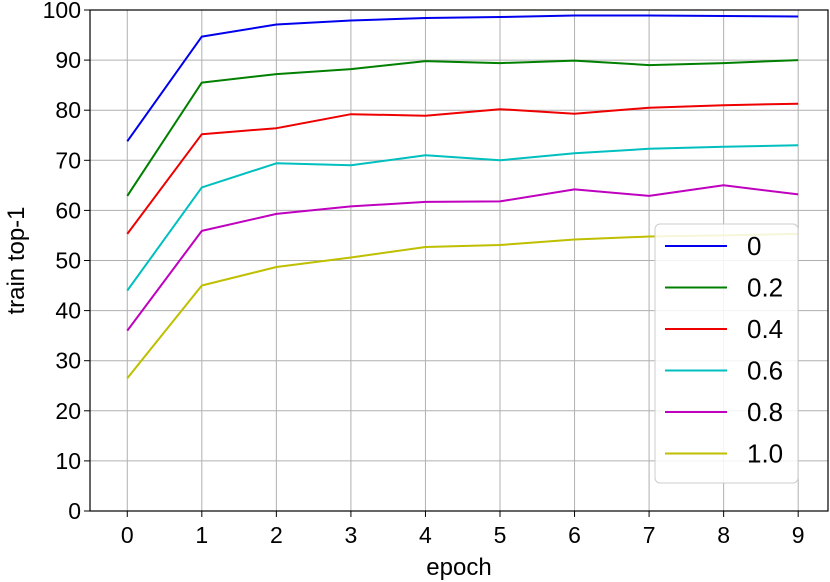 Image resolution: width=830 pixels, height=582 pixels. Describe the element at coordinates (723, 535) in the screenshot. I see `x-tick-label: 8` at that location.